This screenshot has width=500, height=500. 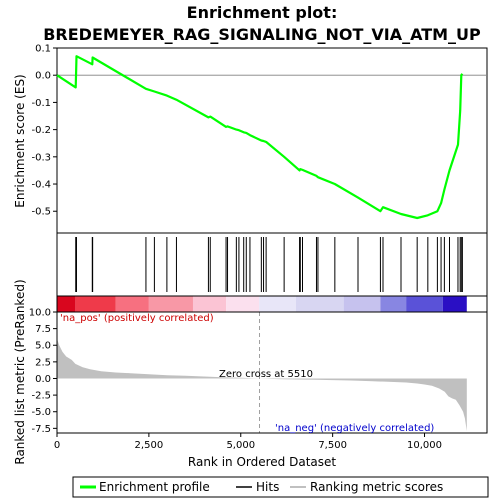 I want to click on legend-hits-label: Hits, so click(x=267, y=487).